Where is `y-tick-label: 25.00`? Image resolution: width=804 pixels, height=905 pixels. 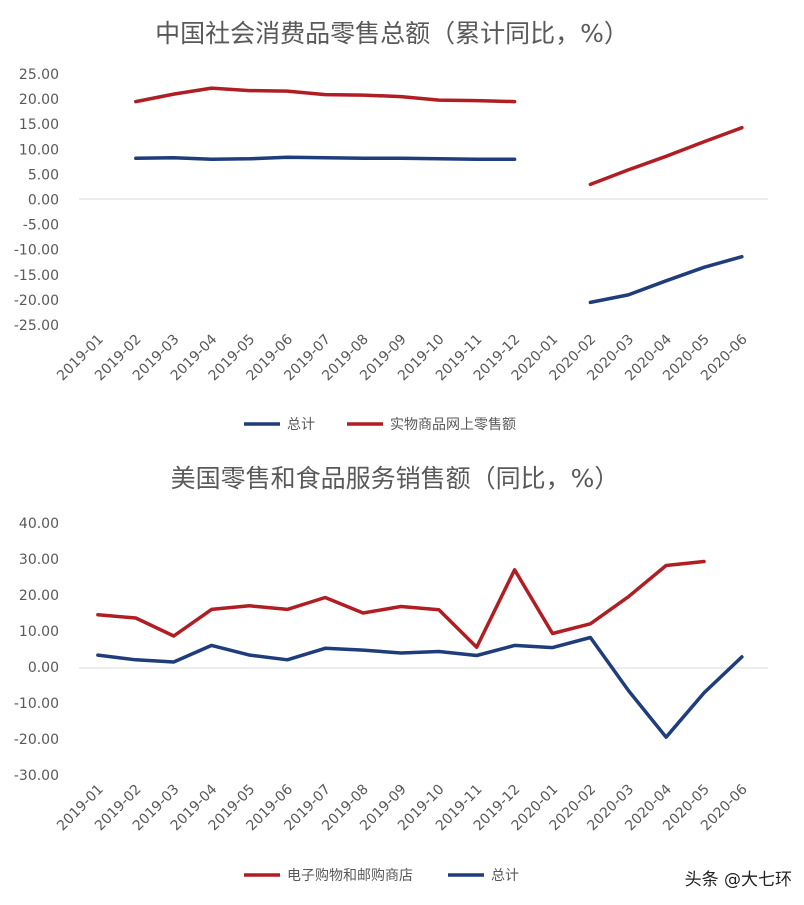
y-tick-label: 25.00 is located at coordinates (39, 75).